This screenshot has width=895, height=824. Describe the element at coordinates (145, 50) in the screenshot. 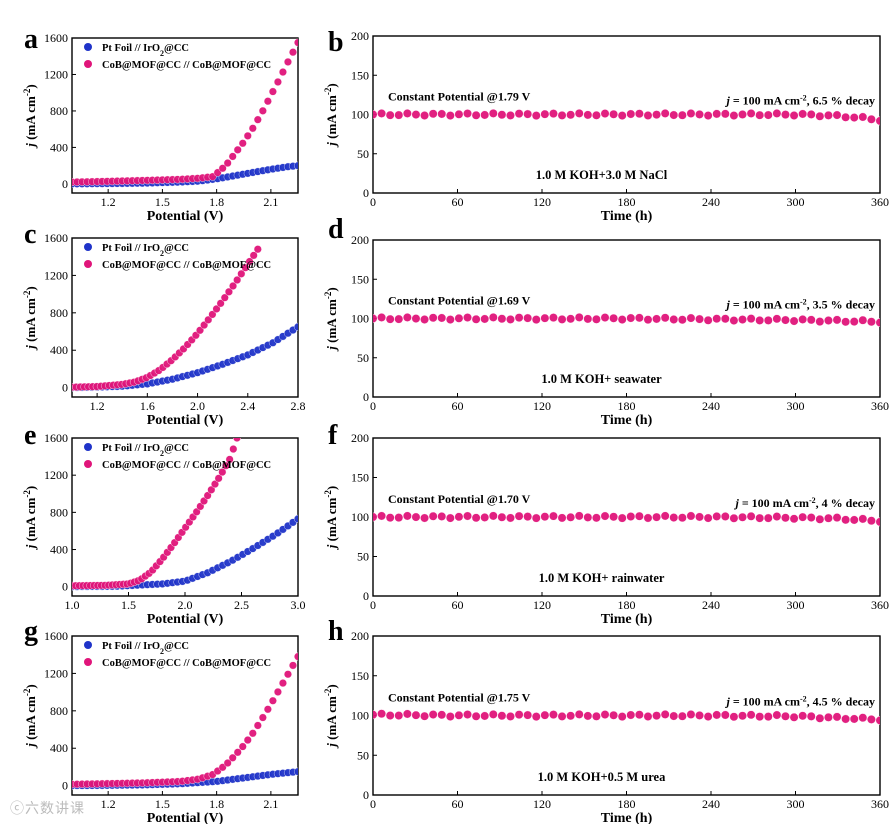

I see `legend-label: Pt Foil // IrO2@CC` at that location.